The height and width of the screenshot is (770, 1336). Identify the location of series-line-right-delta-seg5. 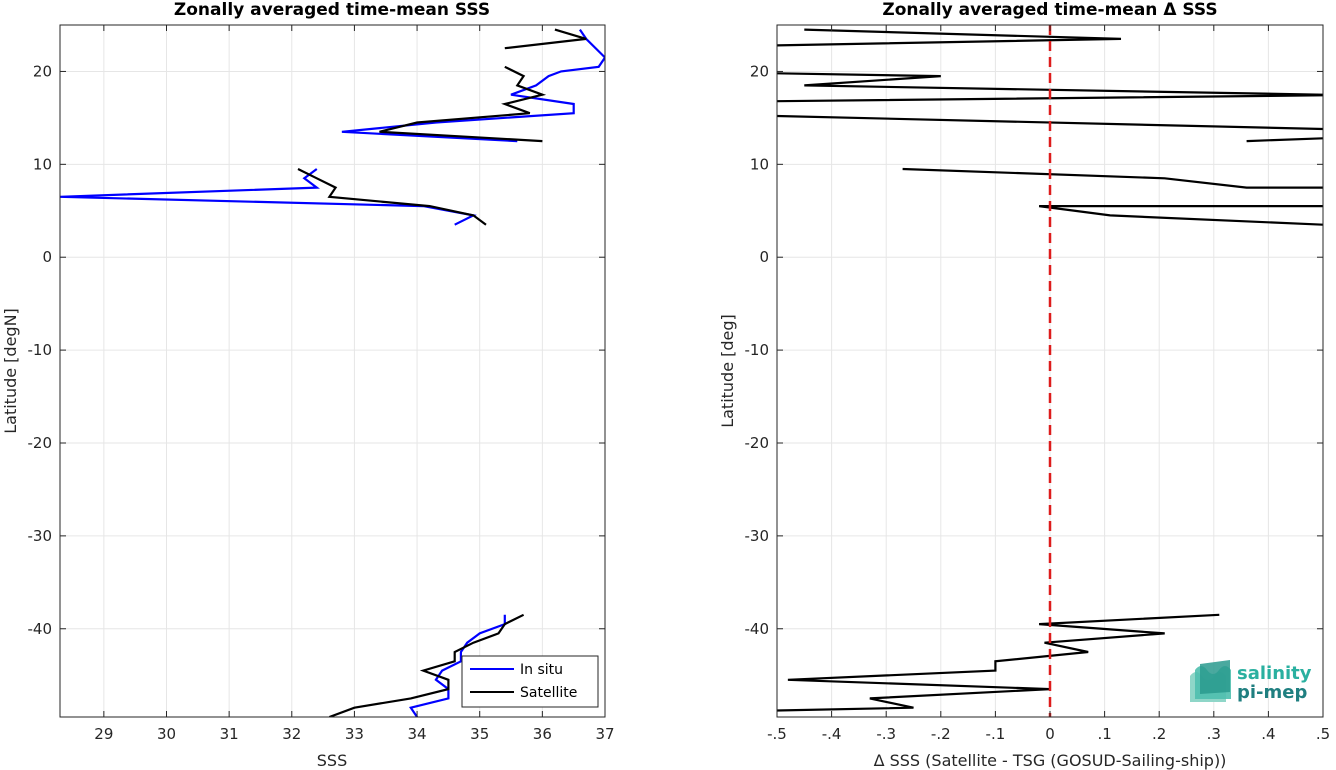
(1180, 215).